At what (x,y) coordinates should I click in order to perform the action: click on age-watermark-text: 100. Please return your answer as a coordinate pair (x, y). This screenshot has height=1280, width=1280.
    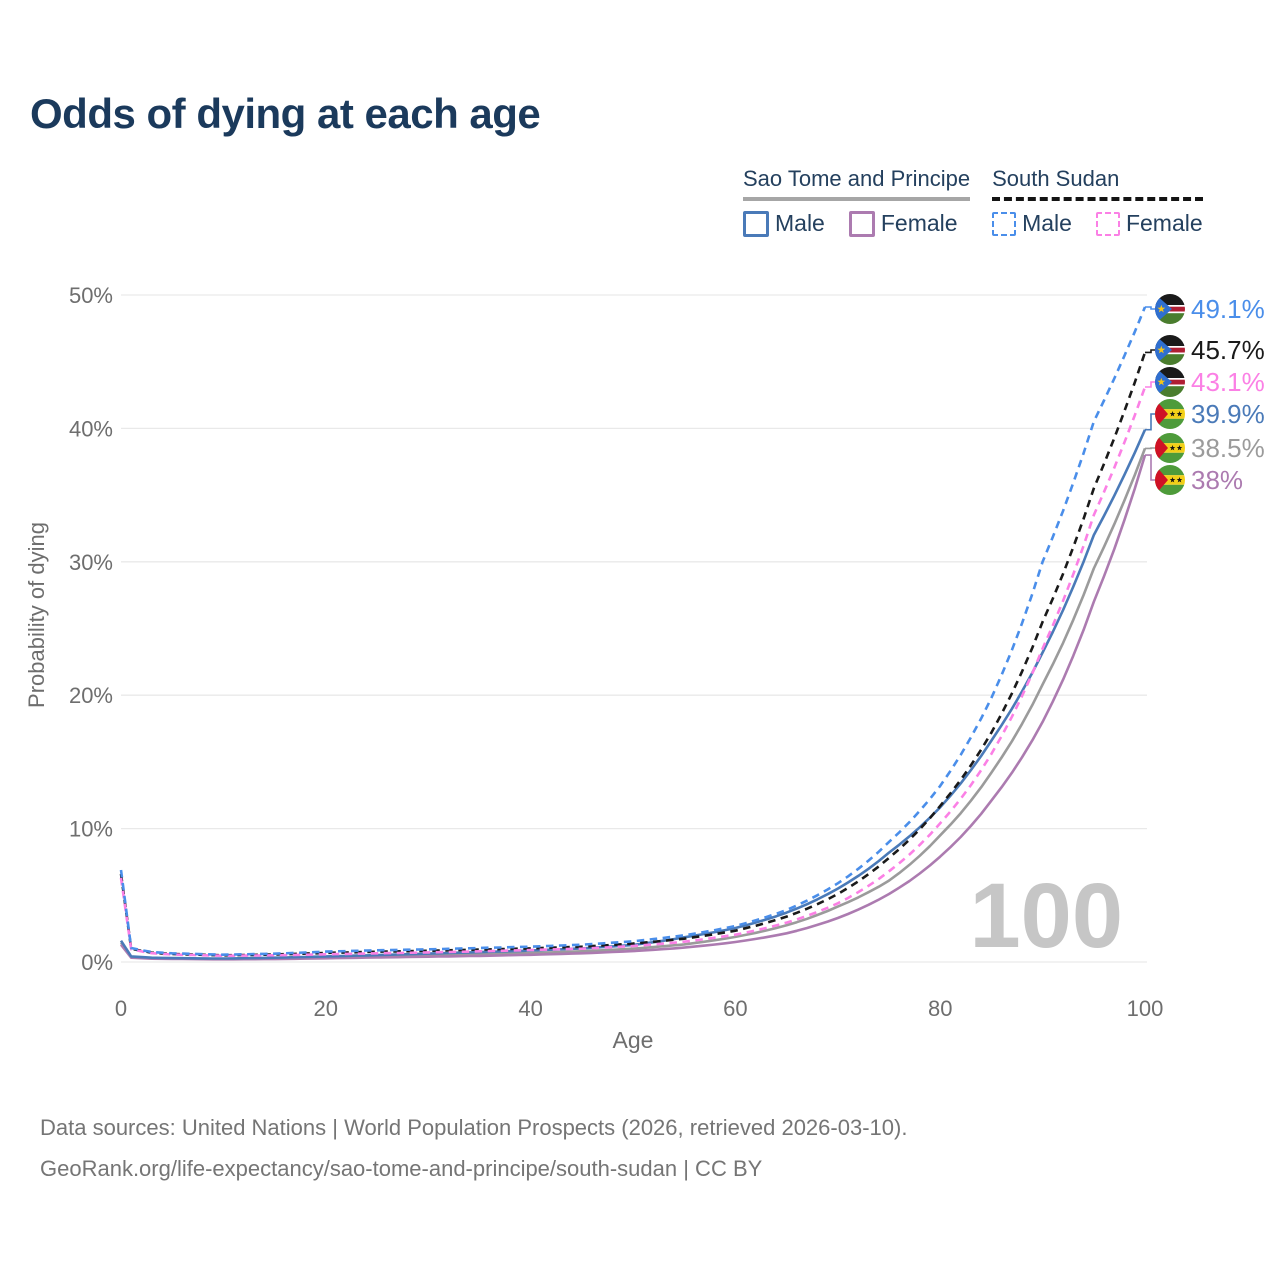
    Looking at the image, I should click on (1047, 916).